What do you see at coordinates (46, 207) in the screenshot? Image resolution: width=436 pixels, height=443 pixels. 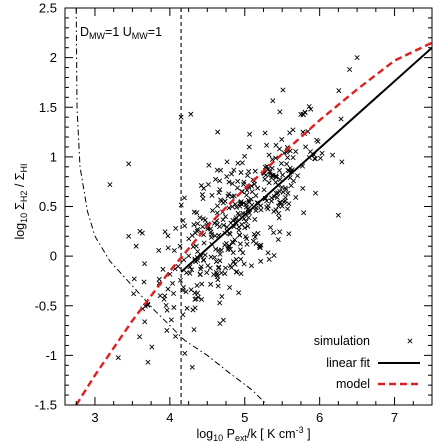 I see `y-tick-labels: -1.5 -1 -0.5 0 0.5 1 1.5 2 2.5` at bounding box center [46, 207].